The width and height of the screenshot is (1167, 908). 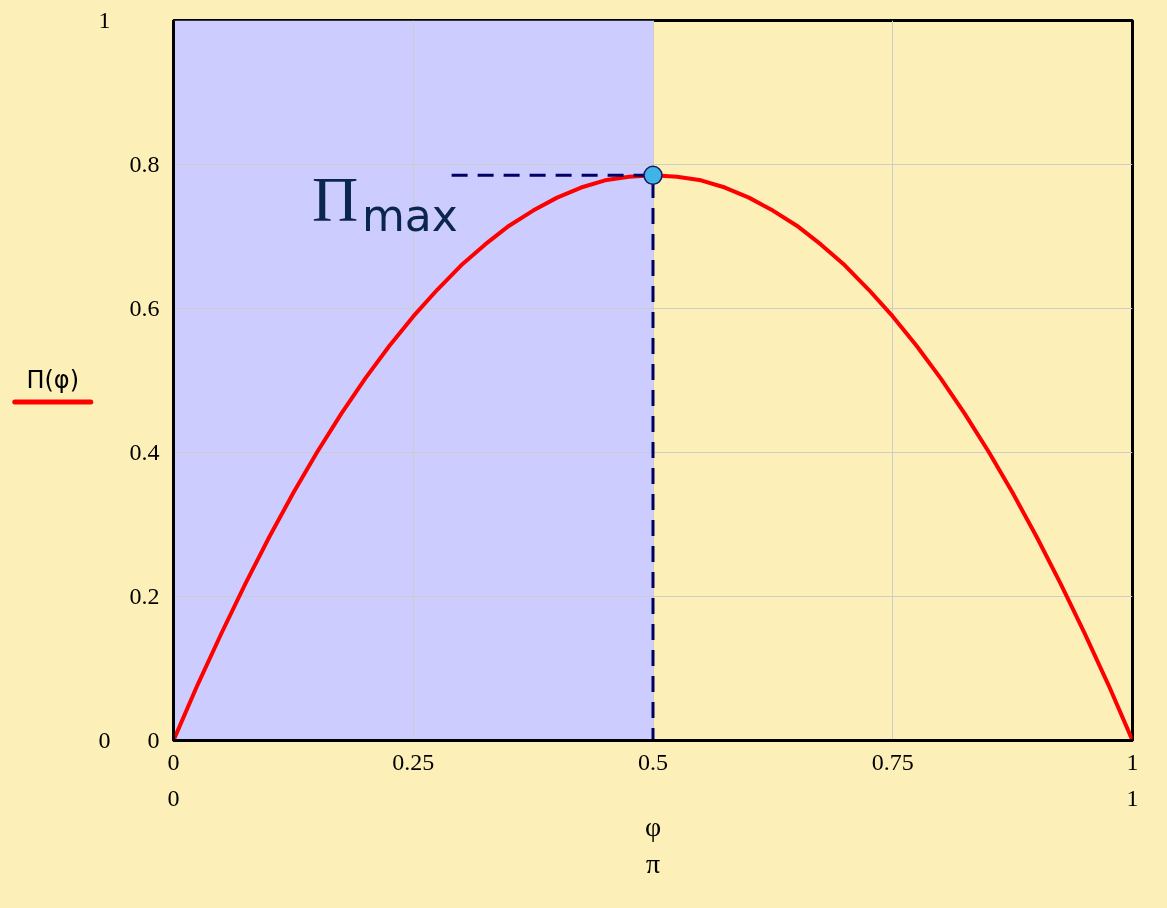 I want to click on x-axis-title: φ π, so click(x=653, y=844).